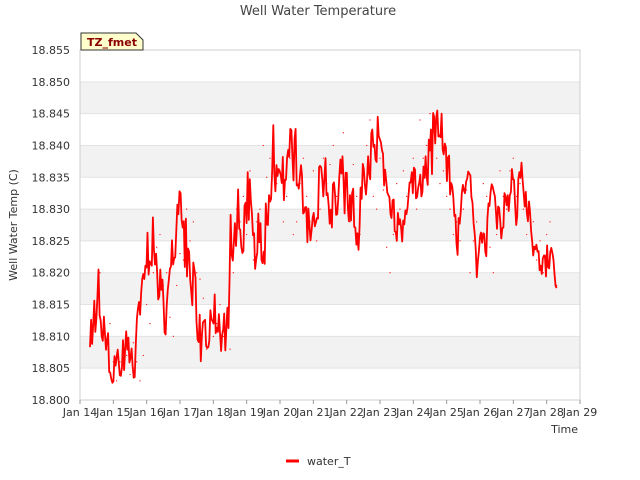  Describe the element at coordinates (51, 273) in the screenshot. I see `y-tick-label: 18.820` at that location.